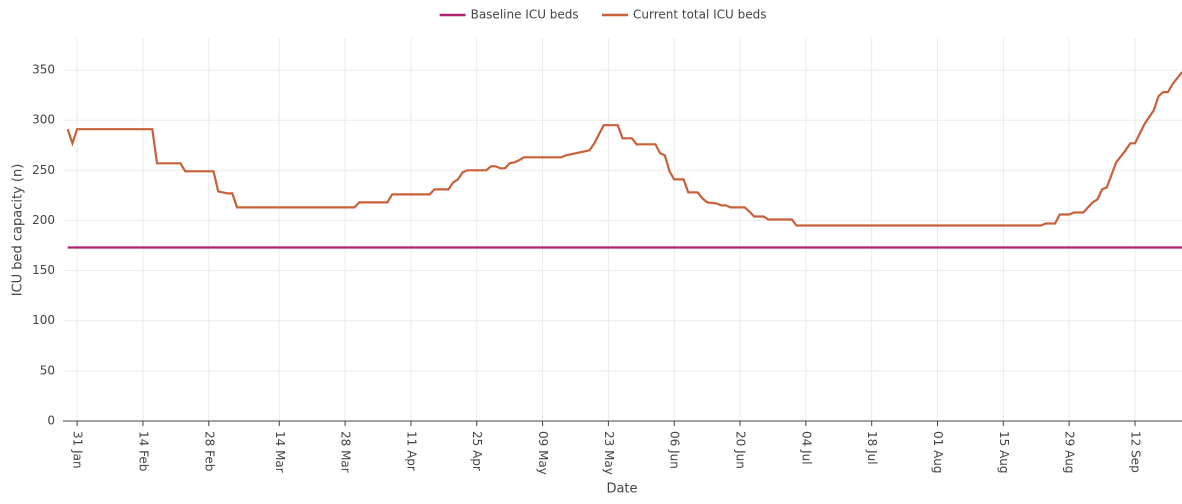 This screenshot has width=1182, height=504. What do you see at coordinates (346, 452) in the screenshot?
I see `x-tick-label: 28 Mar` at bounding box center [346, 452].